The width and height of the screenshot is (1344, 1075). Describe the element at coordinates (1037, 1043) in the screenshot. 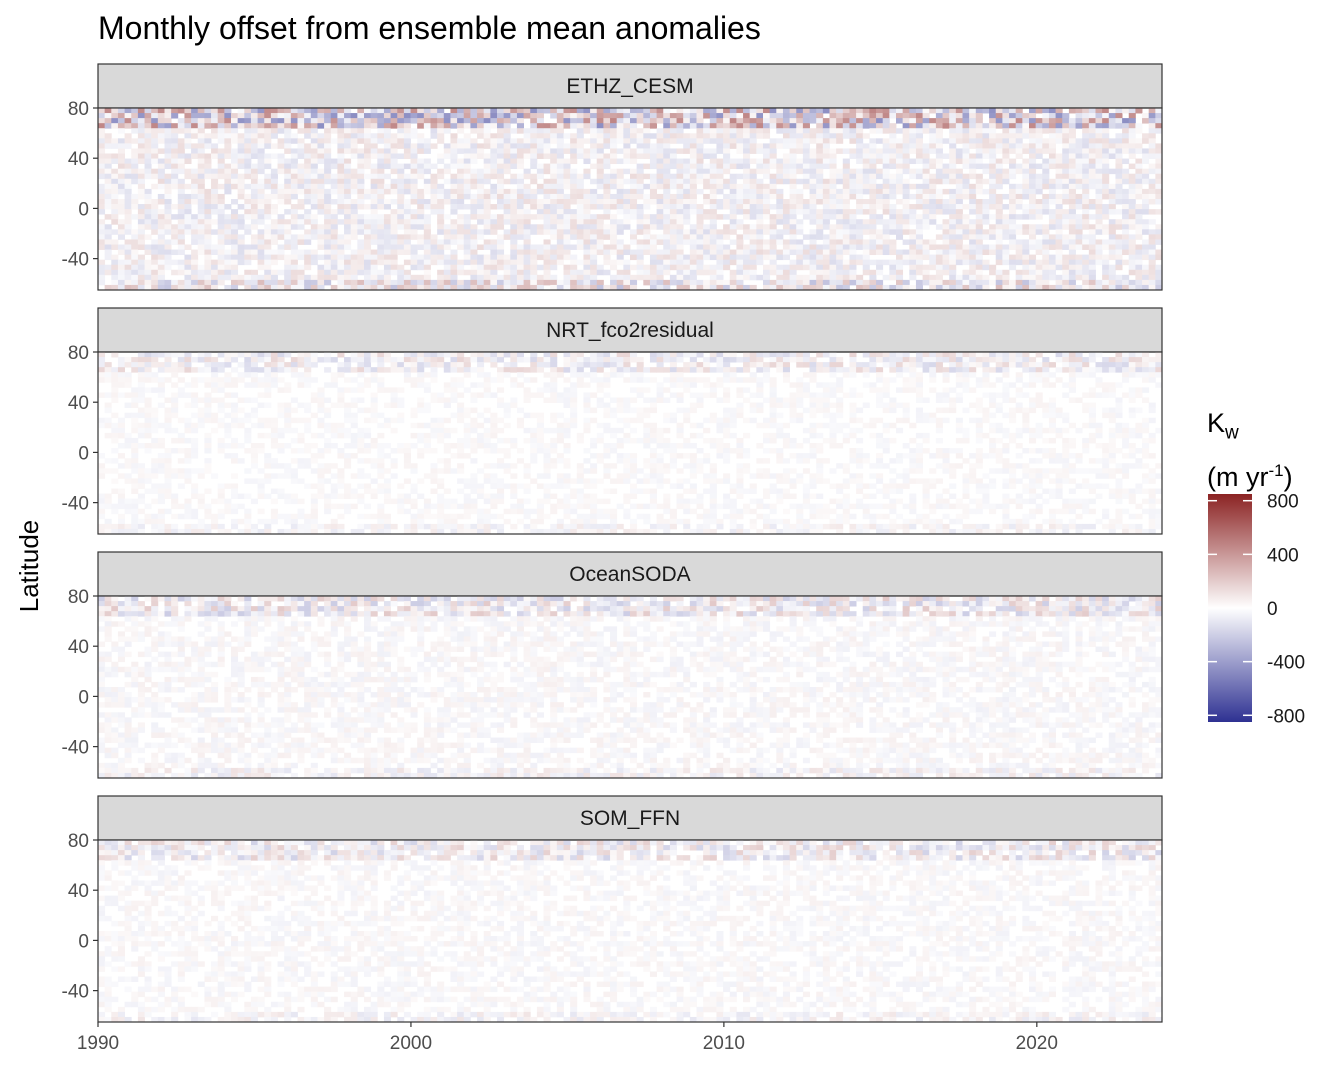

I see `x-tick-label: 2020` at that location.